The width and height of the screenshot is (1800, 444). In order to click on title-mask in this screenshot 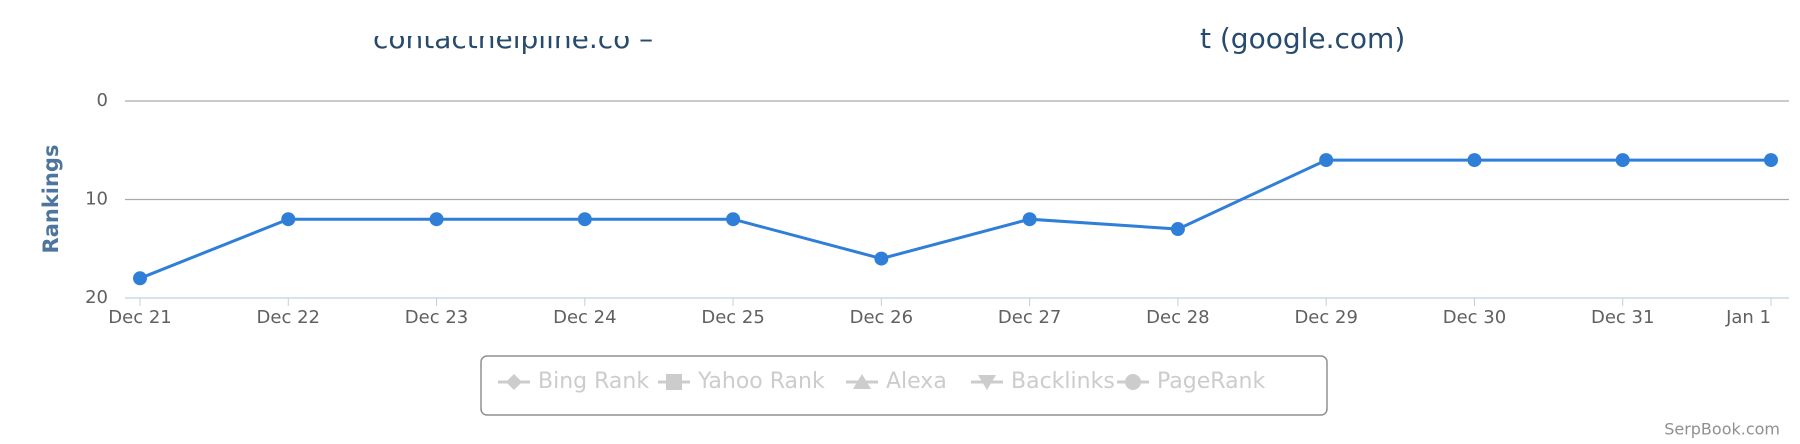, I will do `click(530, 26)`.